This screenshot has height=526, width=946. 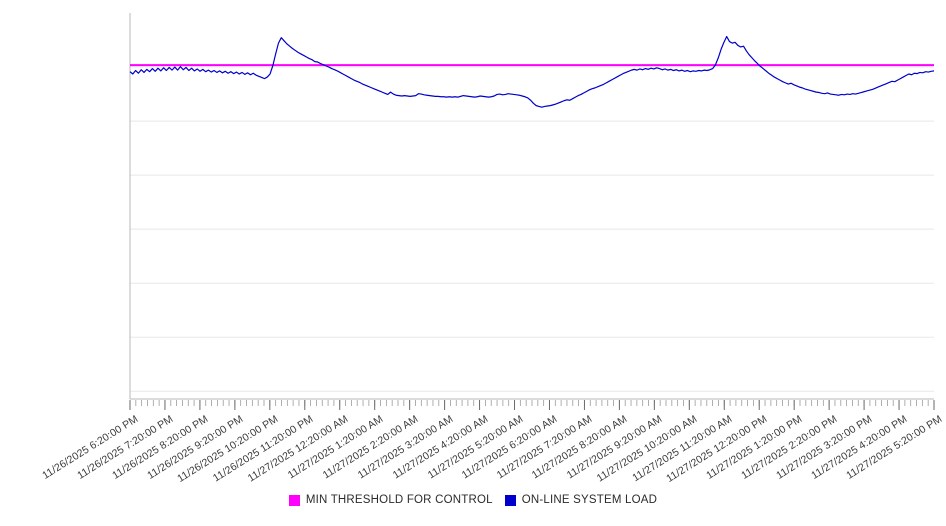 I want to click on legend-label-min-threshold: MIN THRESHOLD FOR CONTROL, so click(x=399, y=500).